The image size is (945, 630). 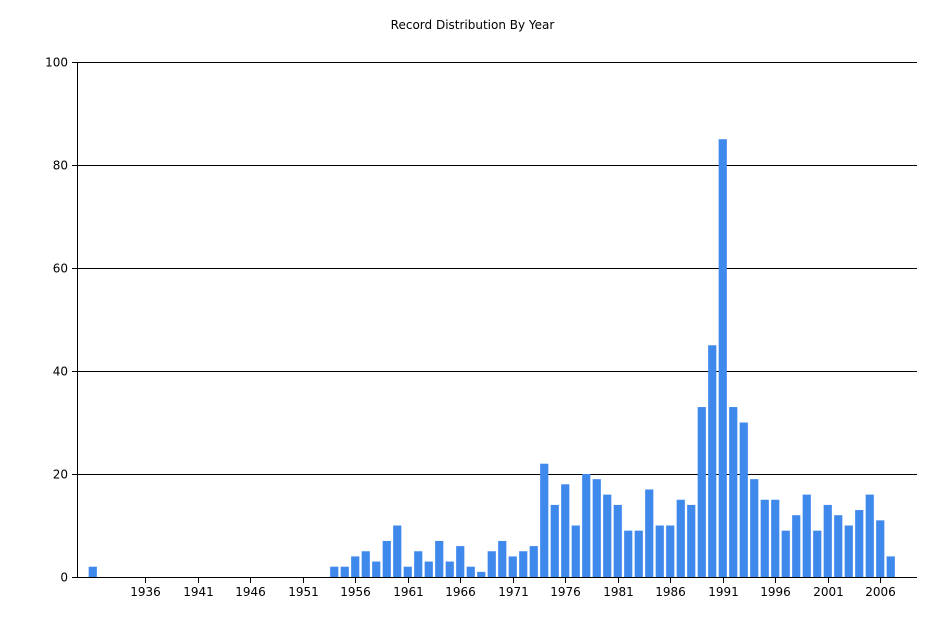 What do you see at coordinates (60, 475) in the screenshot?
I see `y-tick-label: 20` at bounding box center [60, 475].